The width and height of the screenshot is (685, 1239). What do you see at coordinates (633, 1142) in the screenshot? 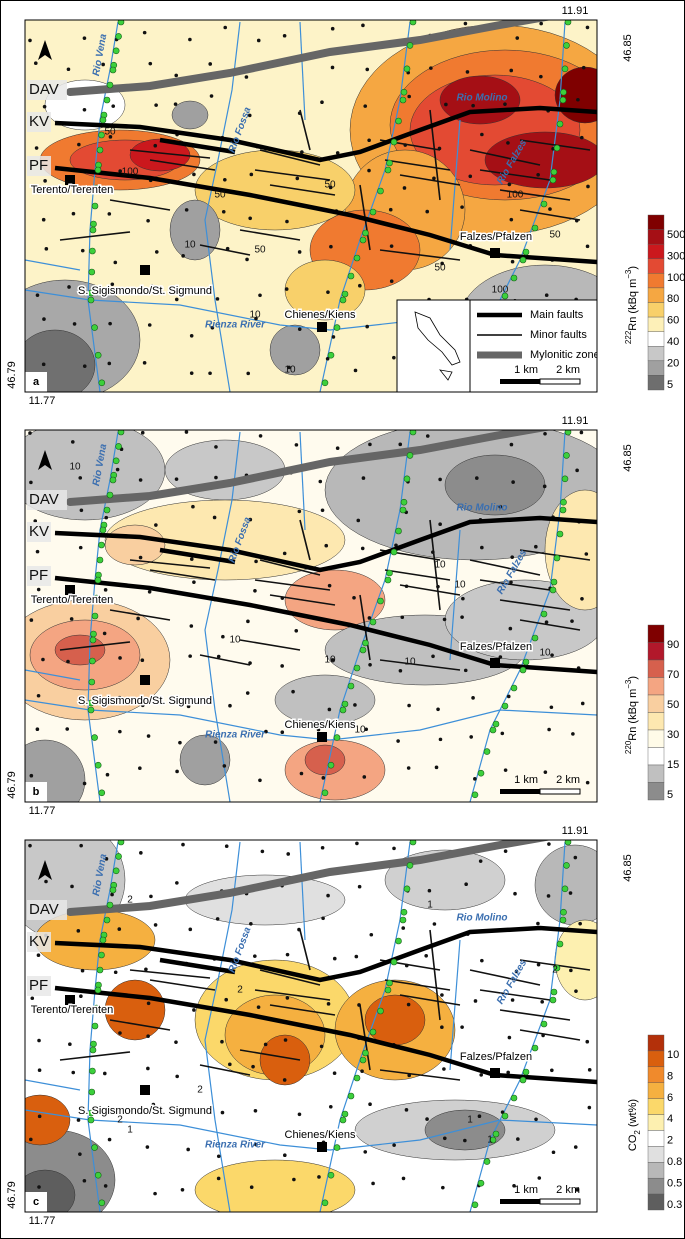
I see `colorbar-title-part: CO` at bounding box center [633, 1142].